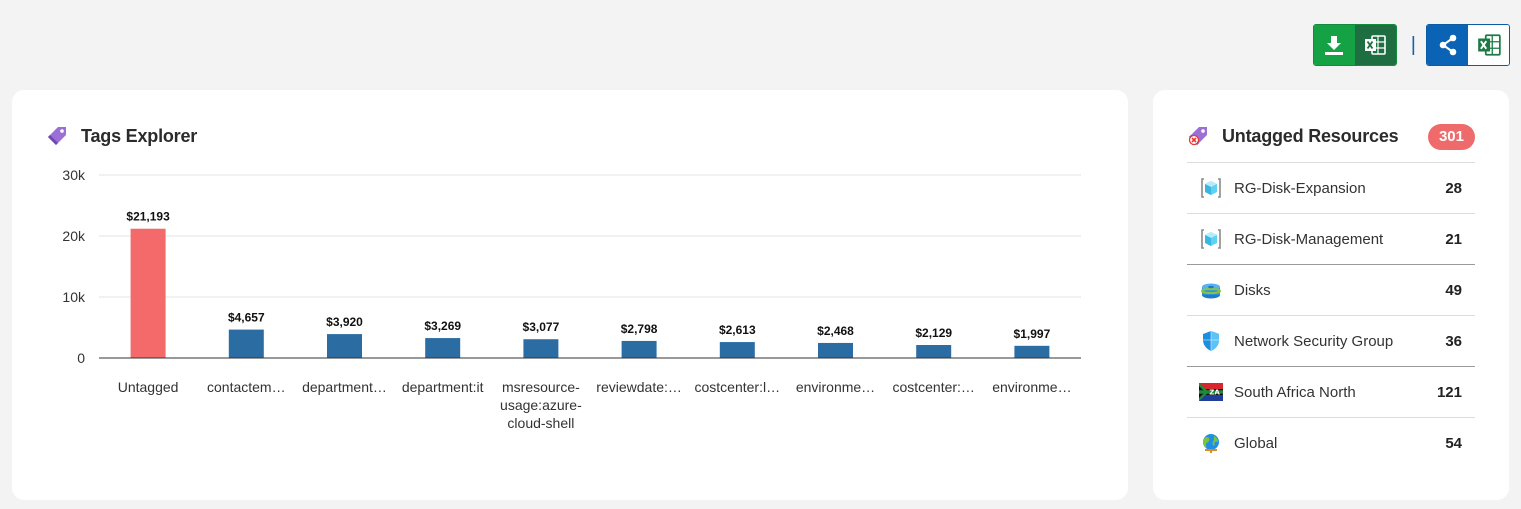 The image size is (1521, 509). I want to click on list-item-network-security-group: Network Security Group 36, so click(1331, 340).